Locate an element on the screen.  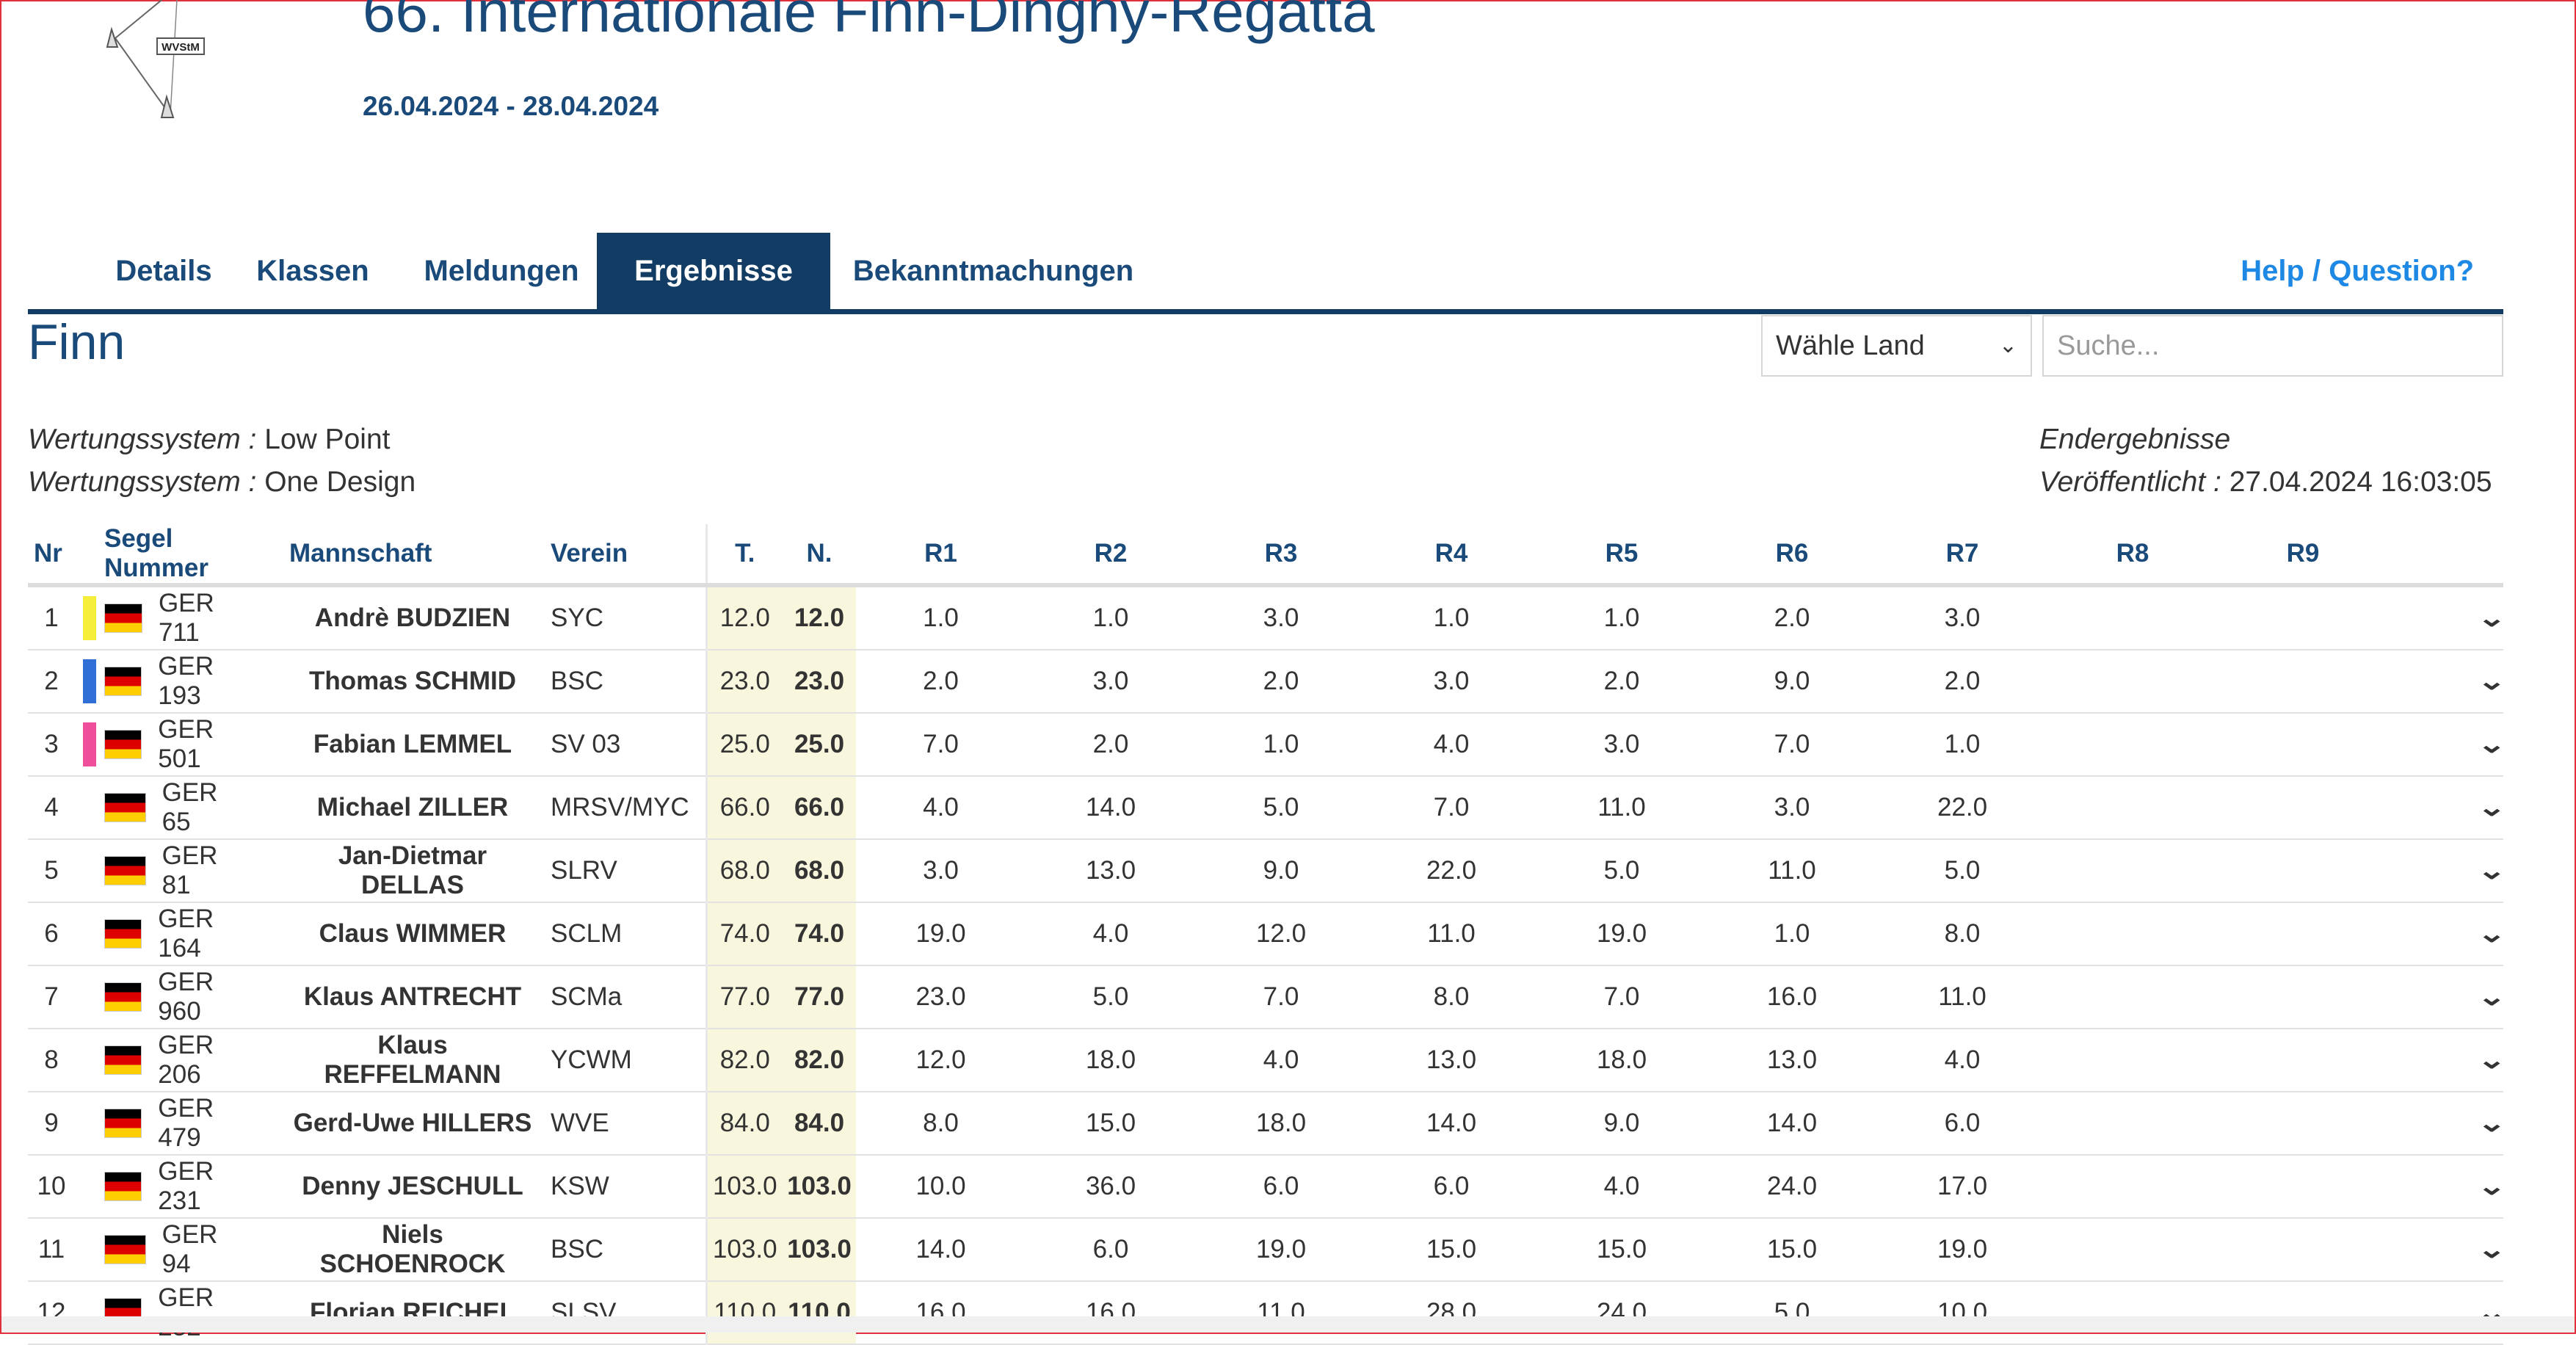
tab-klassen: Klassen is located at coordinates (313, 271).